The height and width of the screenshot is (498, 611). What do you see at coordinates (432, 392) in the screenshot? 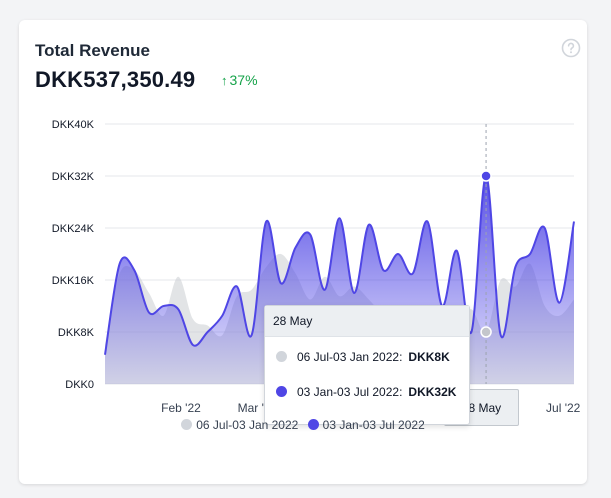
I see `tooltip-row-value: DKK32K` at bounding box center [432, 392].